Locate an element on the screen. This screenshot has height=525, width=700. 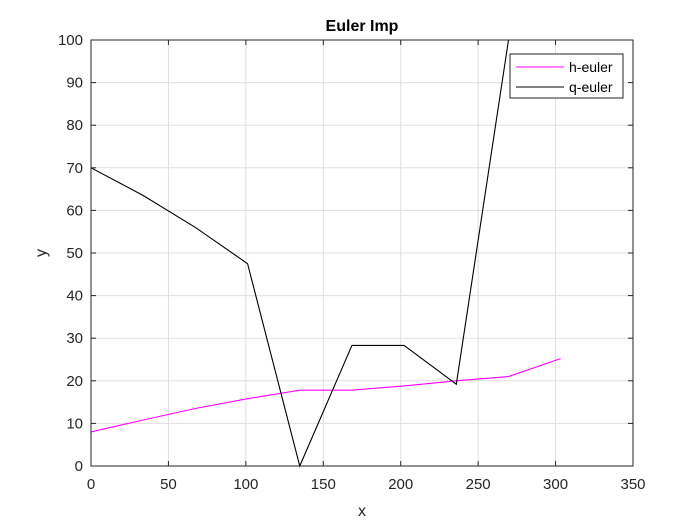
y-tick-label: 80 is located at coordinates (74, 125).